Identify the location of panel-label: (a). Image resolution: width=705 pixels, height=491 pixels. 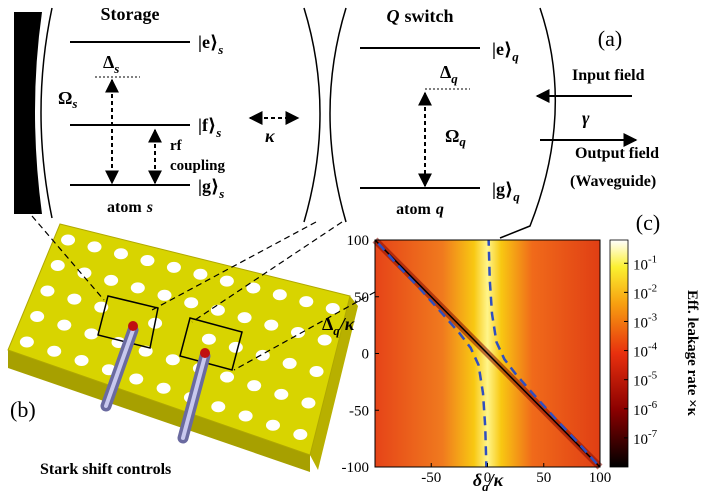
(610, 38).